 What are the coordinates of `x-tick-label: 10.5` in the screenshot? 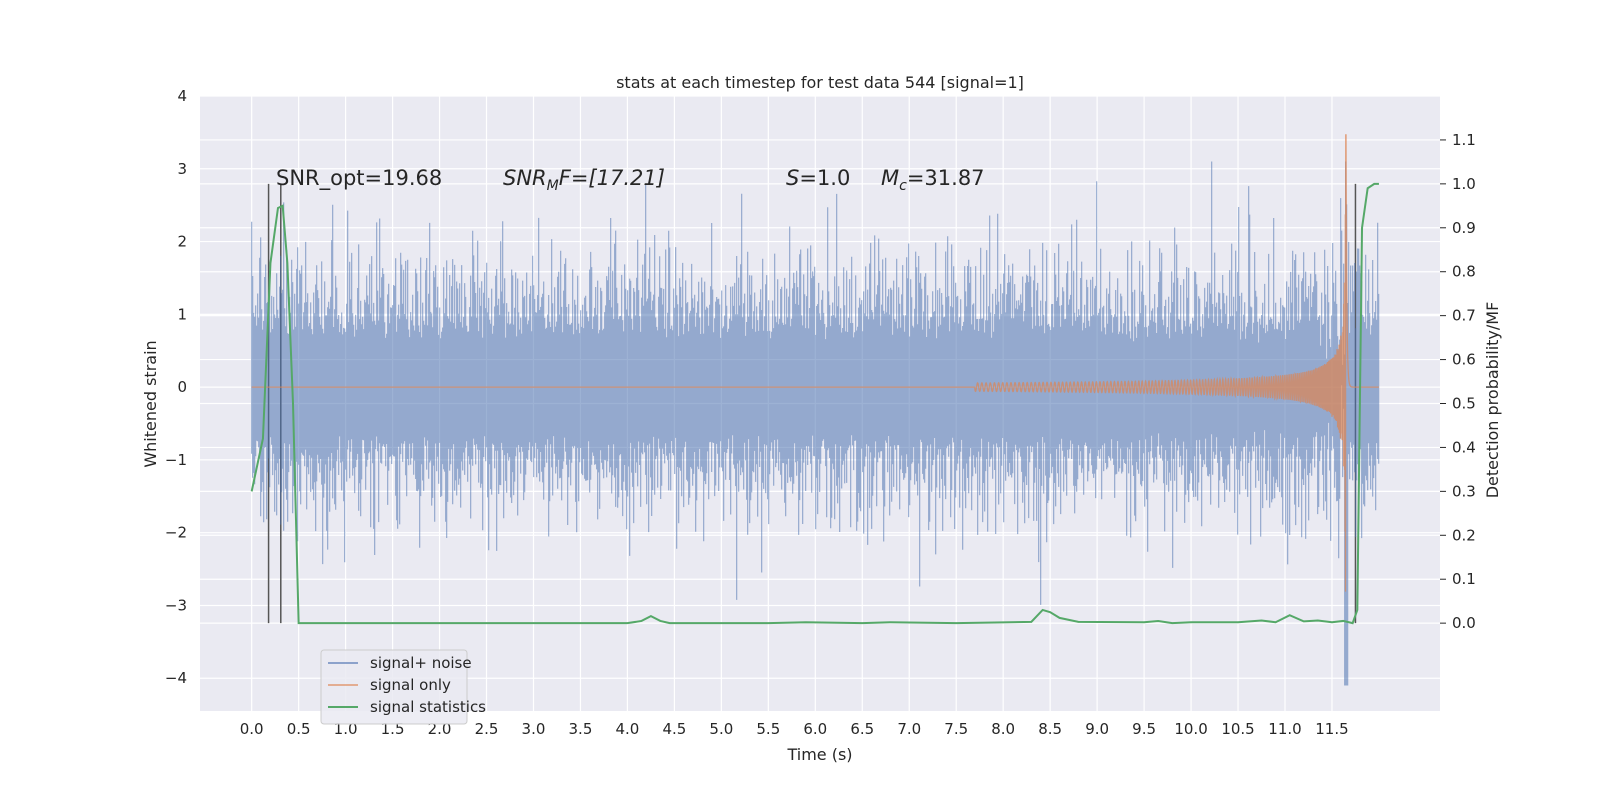 It's located at (1237, 729).